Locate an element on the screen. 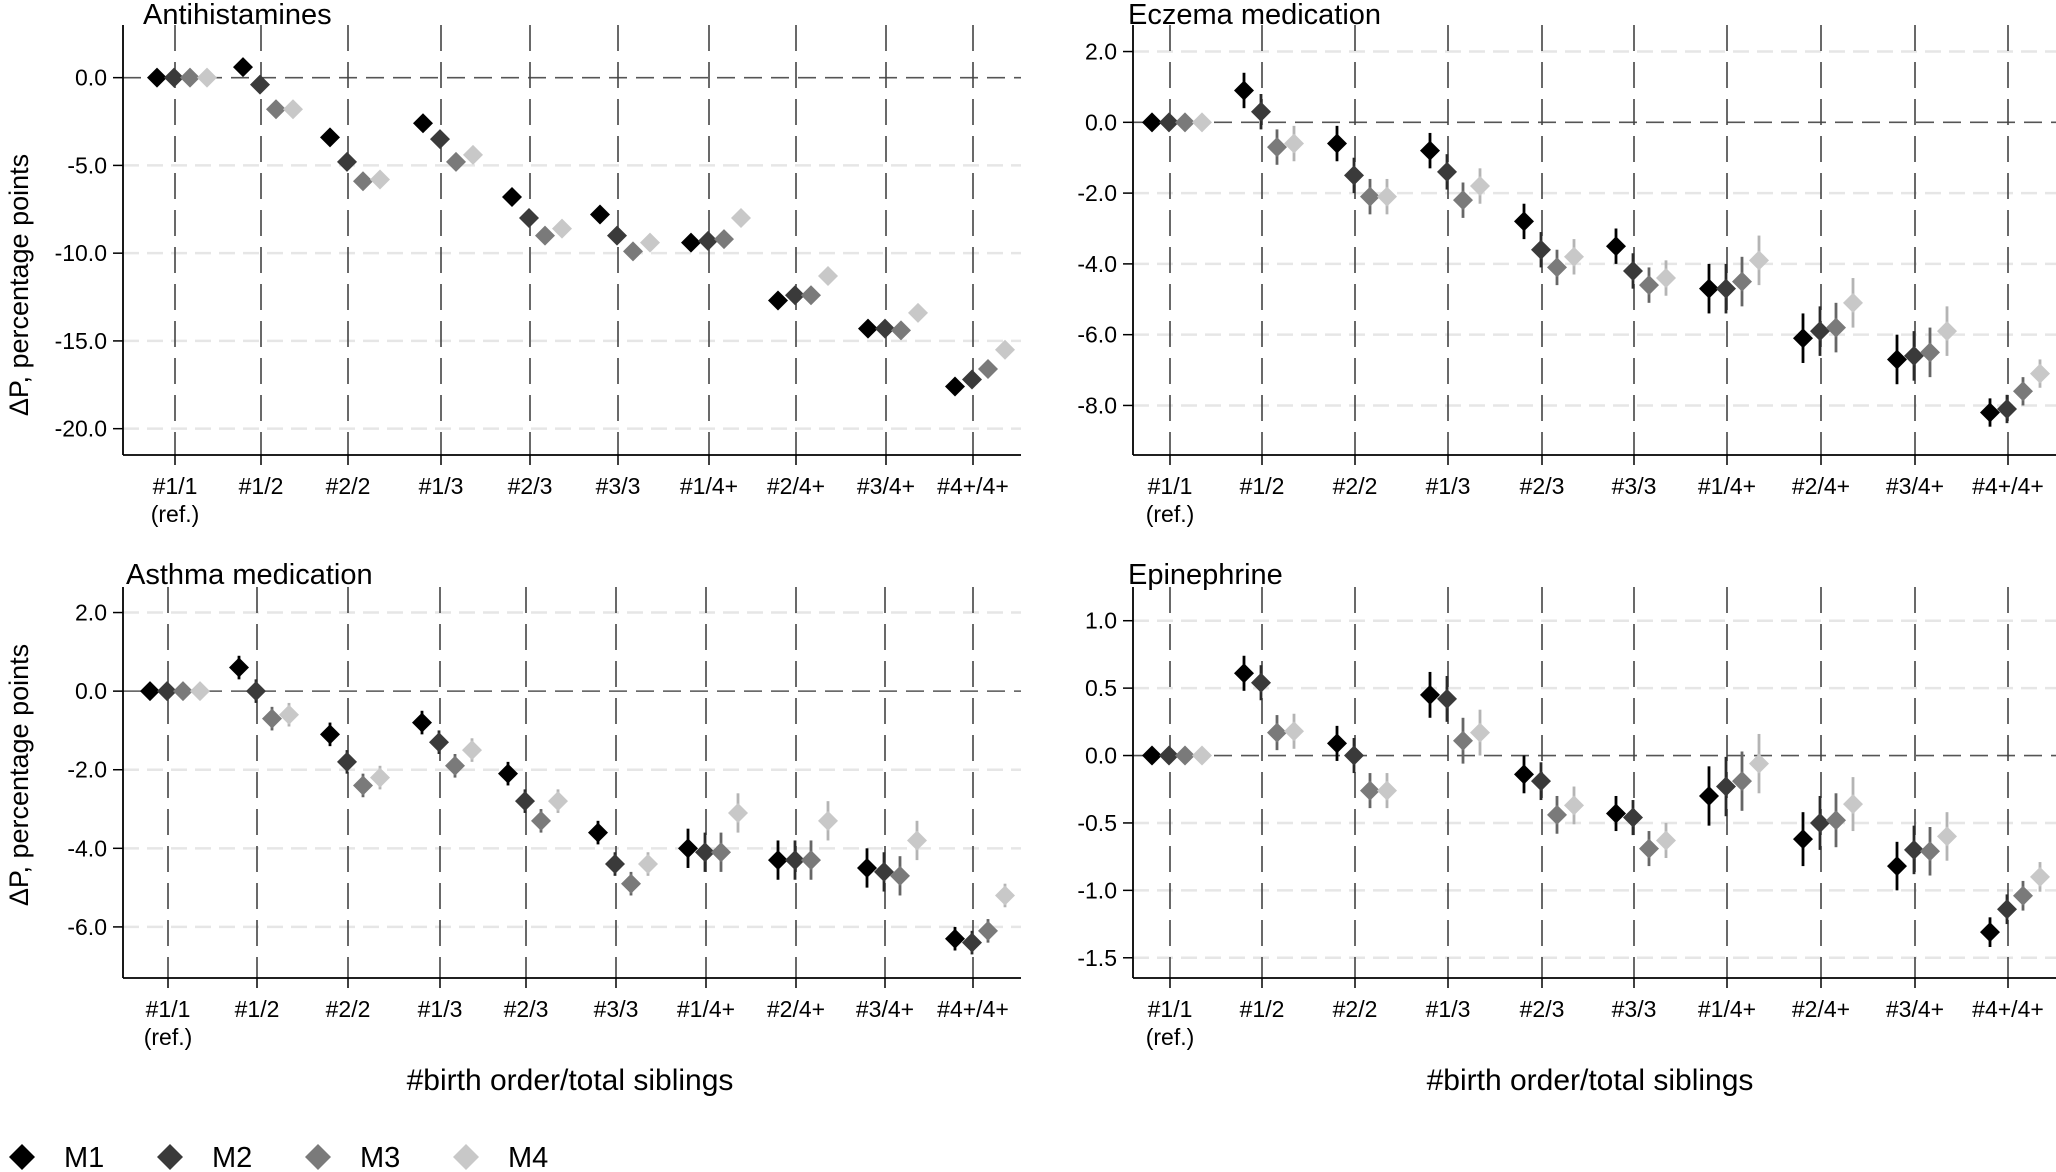 This screenshot has height=1172, width=2056. legend-item-M2: M2 is located at coordinates (204, 1157).